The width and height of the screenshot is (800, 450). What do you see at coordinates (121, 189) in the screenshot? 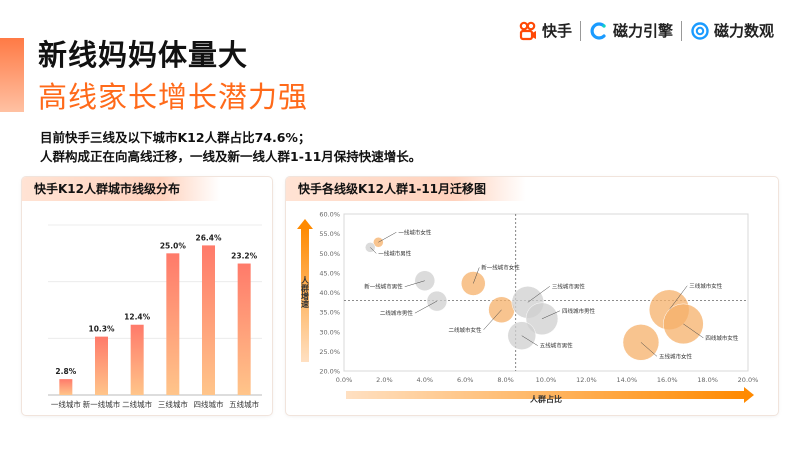
I see `left-panel-title: 快手K12人群城市线级分布` at bounding box center [121, 189].